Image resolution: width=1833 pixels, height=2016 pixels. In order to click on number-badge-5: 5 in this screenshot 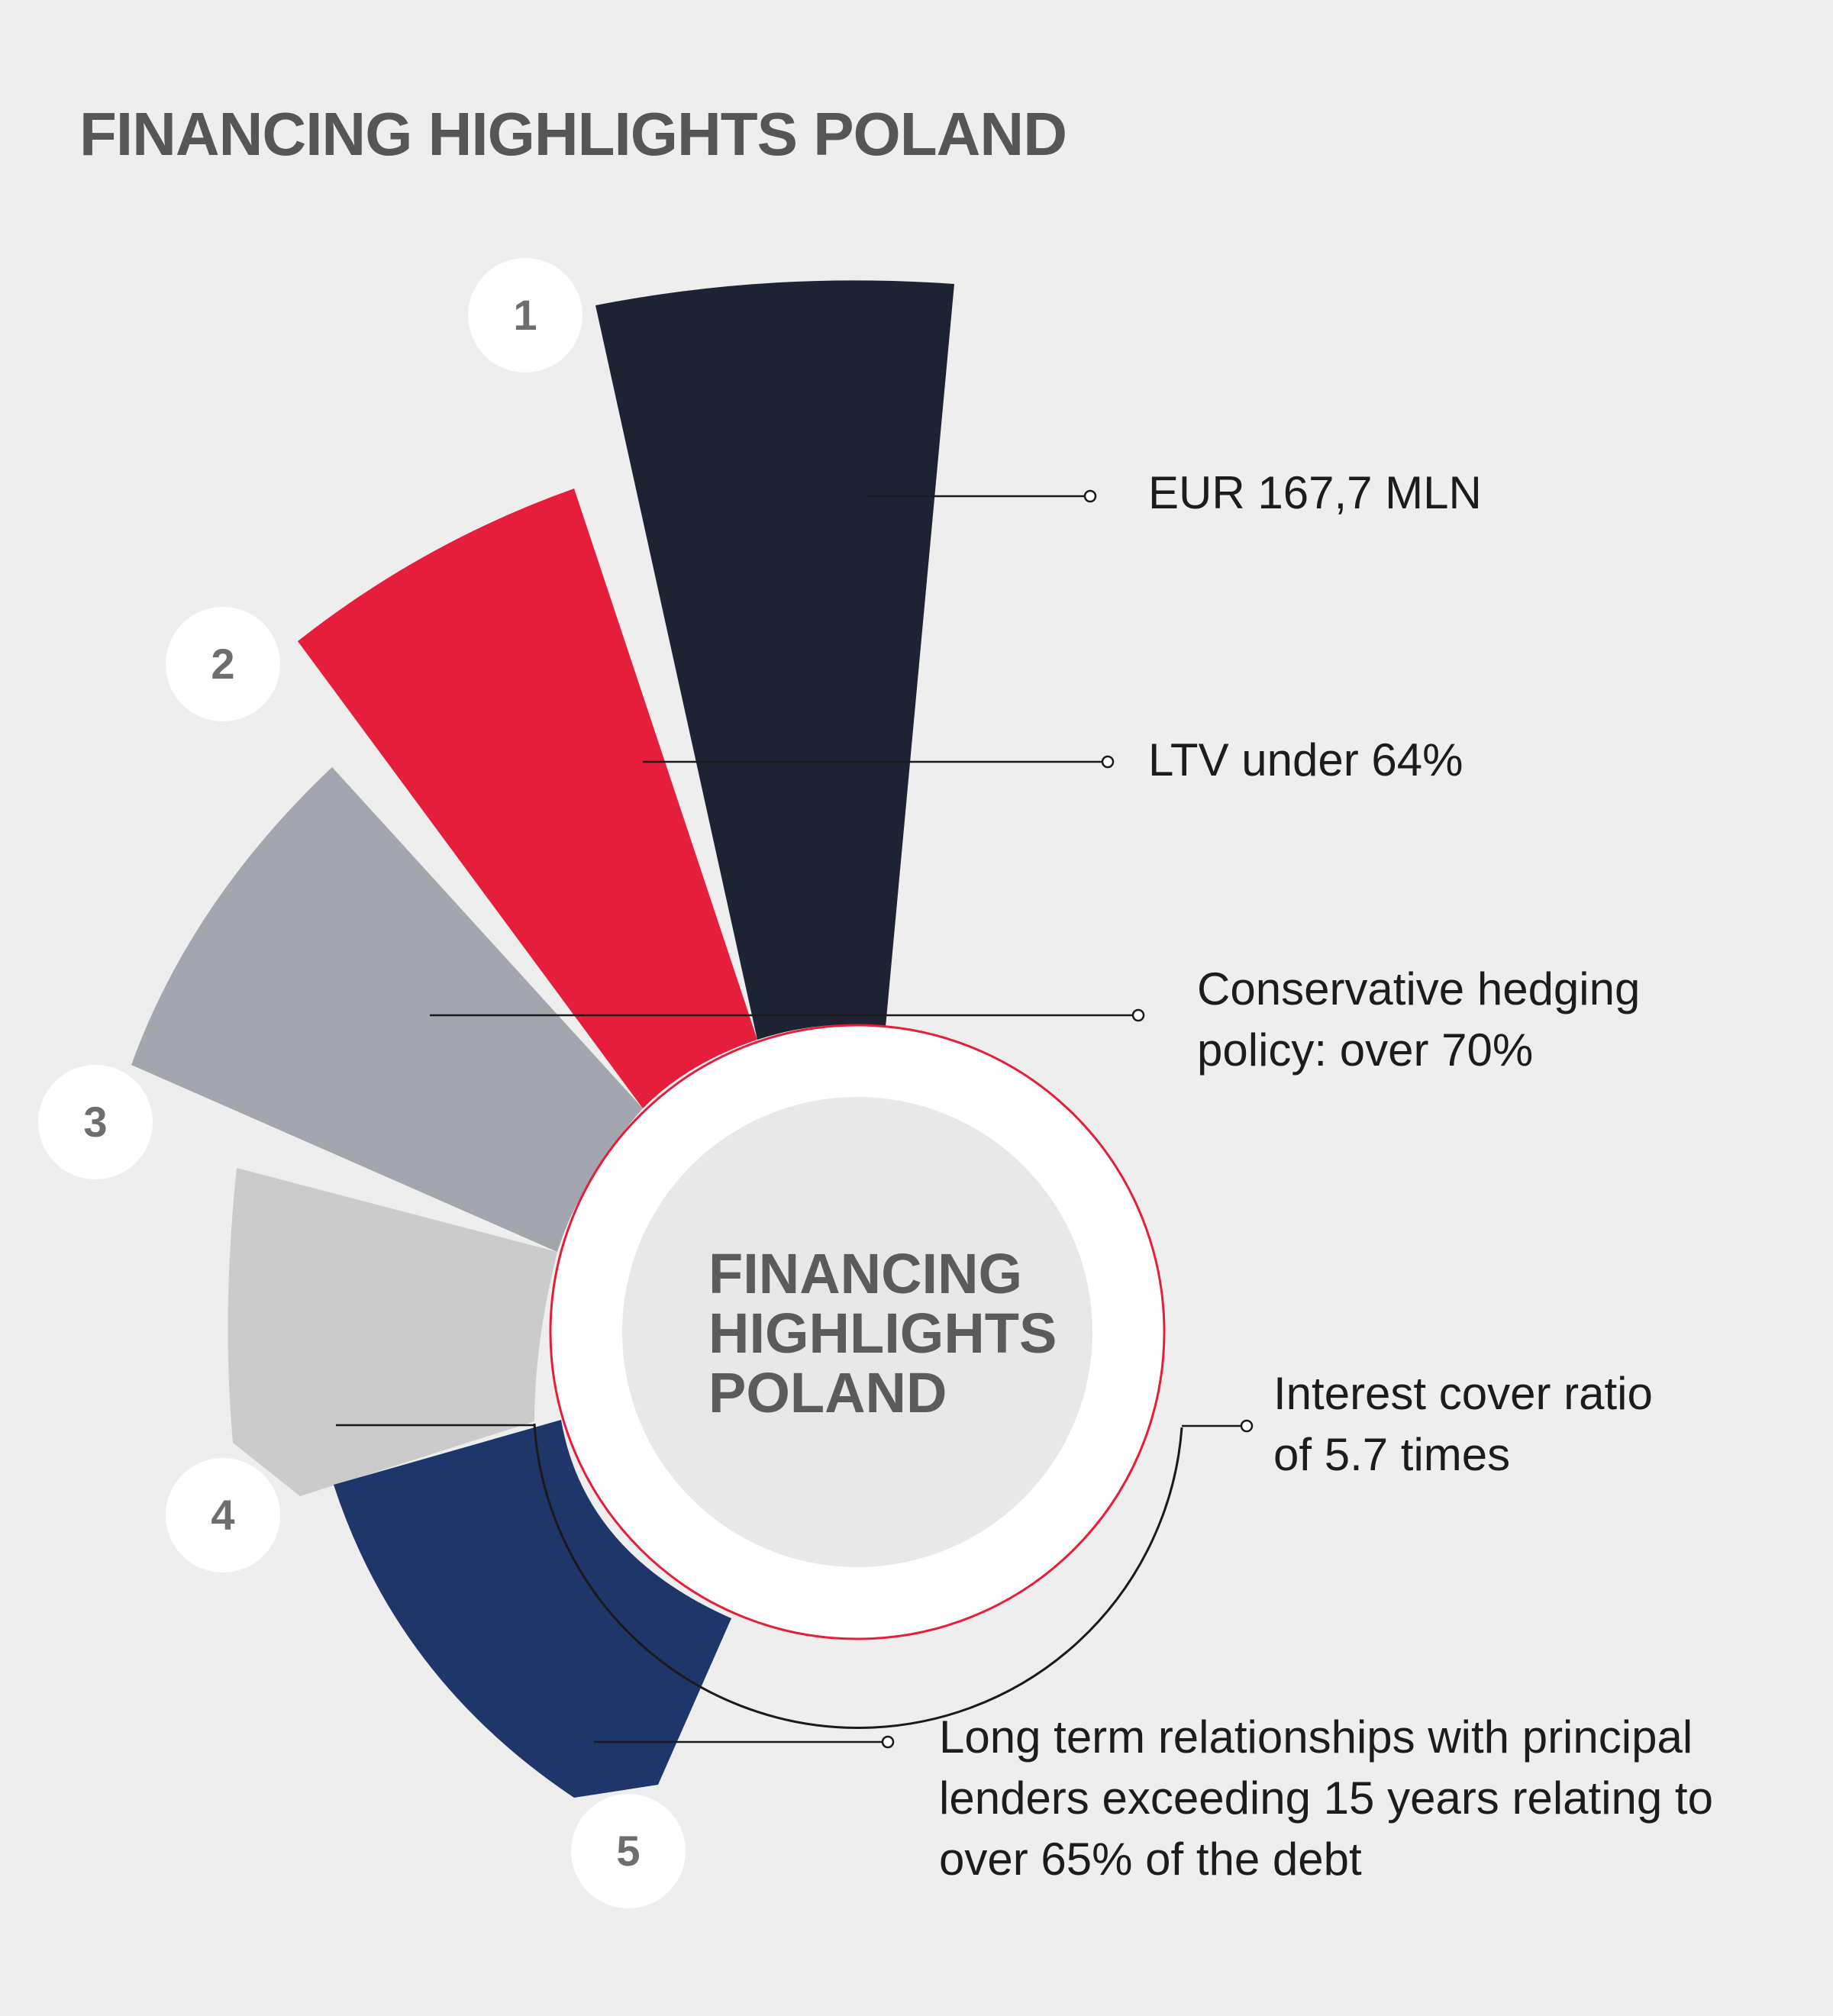, I will do `click(628, 1851)`.